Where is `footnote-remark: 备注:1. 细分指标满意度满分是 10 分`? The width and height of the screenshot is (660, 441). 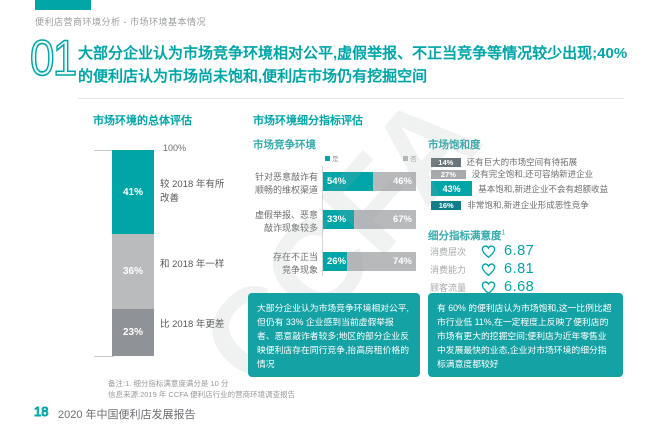
footnote-remark: 备注:1. 细分指标满意度满分是 10 分 is located at coordinates (168, 383).